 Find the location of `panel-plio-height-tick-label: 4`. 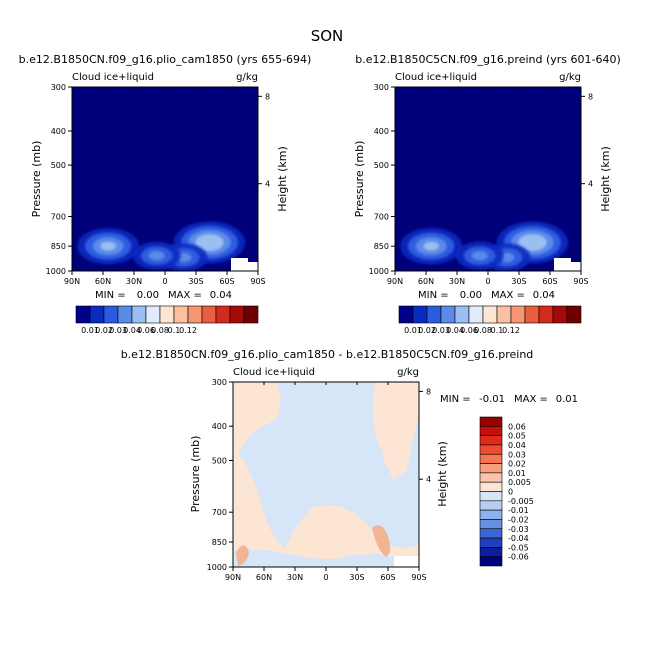

panel-plio-height-tick-label: 4 is located at coordinates (267, 184).